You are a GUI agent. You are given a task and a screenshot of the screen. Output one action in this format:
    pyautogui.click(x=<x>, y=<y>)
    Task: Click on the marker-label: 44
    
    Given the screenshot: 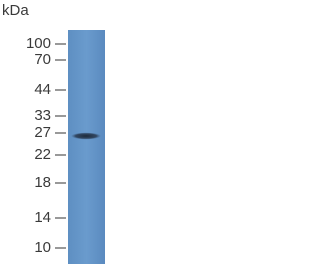 What is the action you would take?
    pyautogui.click(x=42, y=89)
    